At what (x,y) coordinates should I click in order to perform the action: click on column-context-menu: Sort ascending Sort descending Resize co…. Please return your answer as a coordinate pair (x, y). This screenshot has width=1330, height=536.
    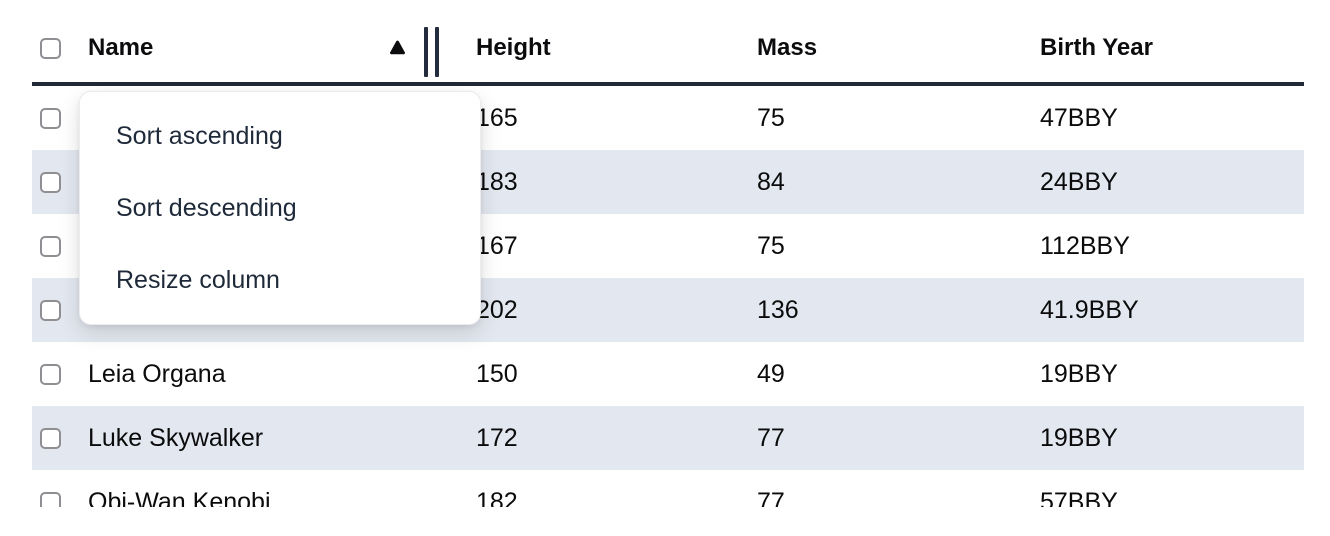
    Looking at the image, I should click on (280, 208).